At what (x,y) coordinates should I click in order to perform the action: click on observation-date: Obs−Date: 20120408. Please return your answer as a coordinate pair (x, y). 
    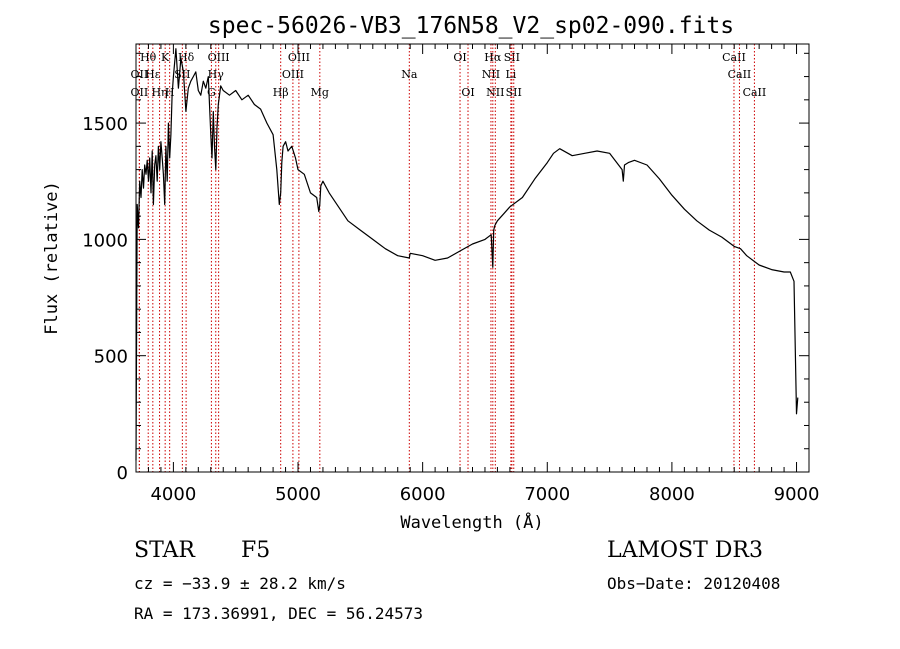
    Looking at the image, I should click on (694, 583).